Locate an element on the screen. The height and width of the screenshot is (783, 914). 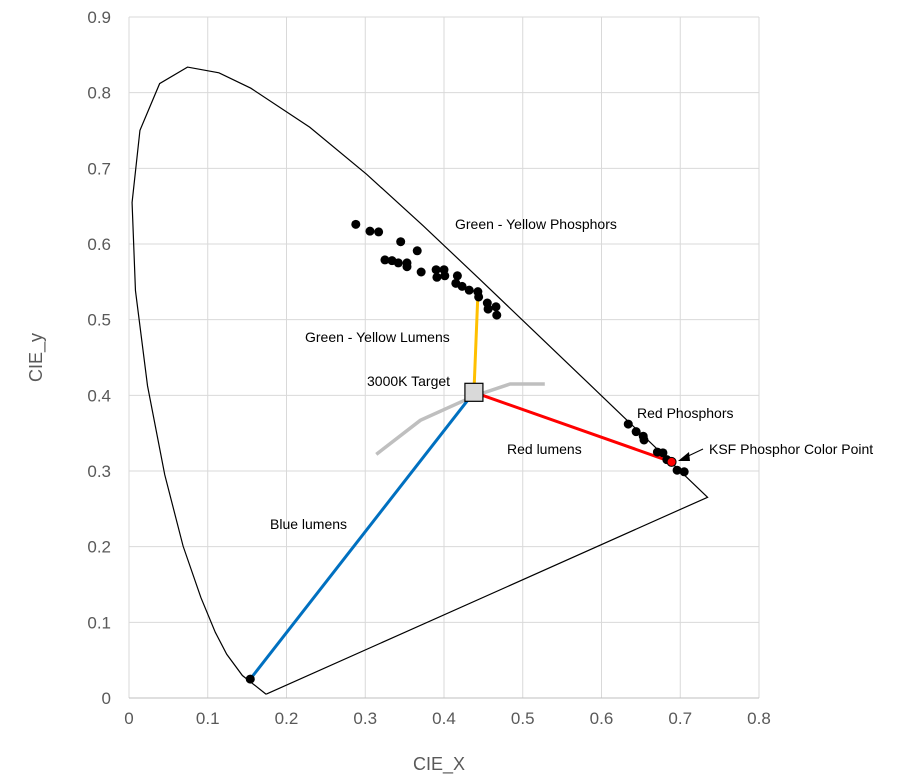
ksf-arrow-head is located at coordinates (684, 456).